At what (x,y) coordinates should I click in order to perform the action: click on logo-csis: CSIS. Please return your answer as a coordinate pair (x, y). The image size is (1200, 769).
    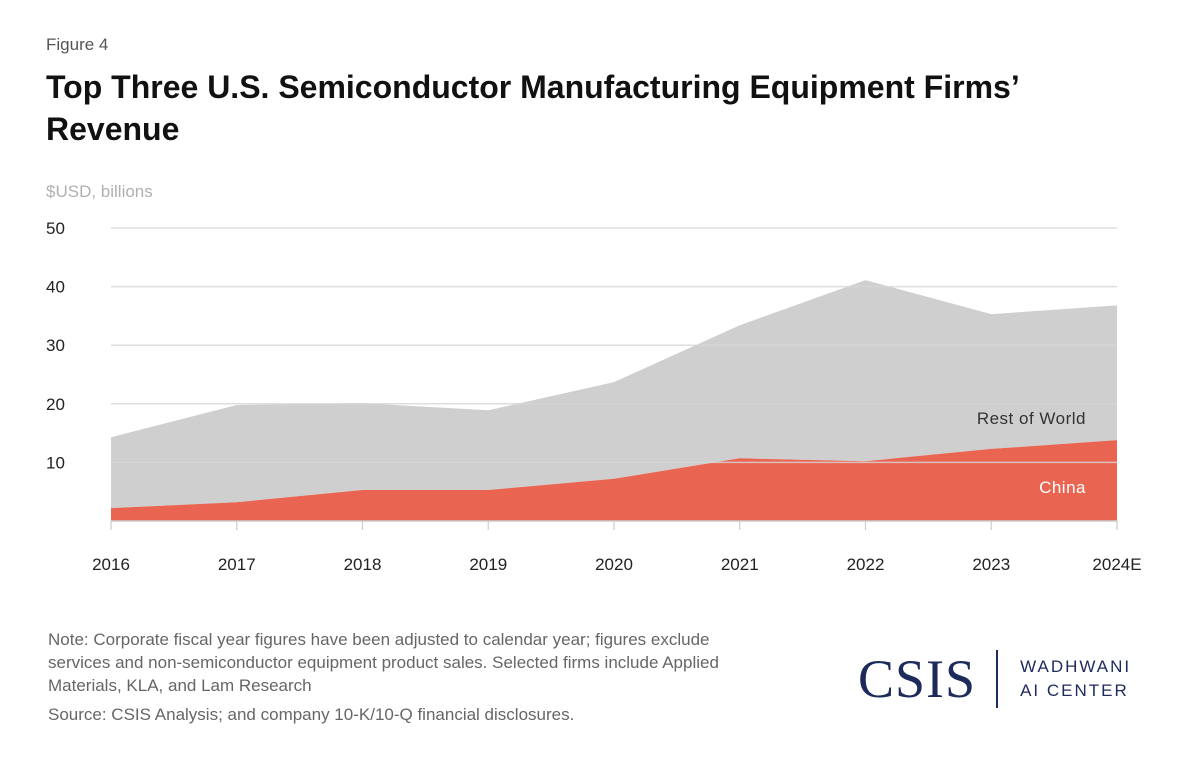
    Looking at the image, I should click on (917, 679).